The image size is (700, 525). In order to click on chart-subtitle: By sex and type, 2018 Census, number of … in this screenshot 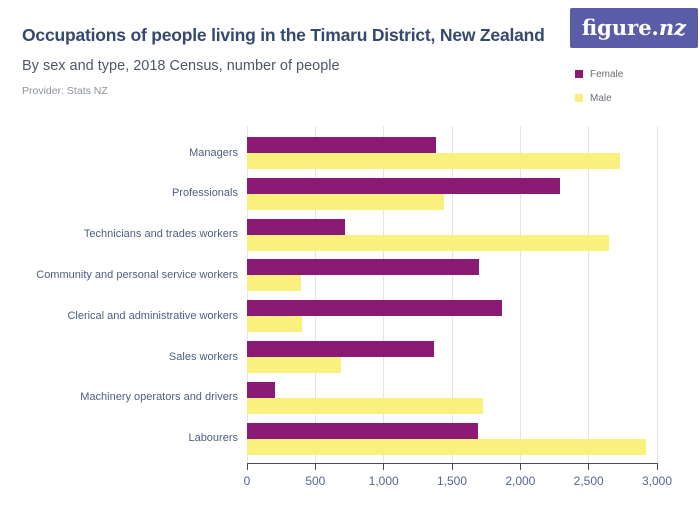, I will do `click(181, 66)`.